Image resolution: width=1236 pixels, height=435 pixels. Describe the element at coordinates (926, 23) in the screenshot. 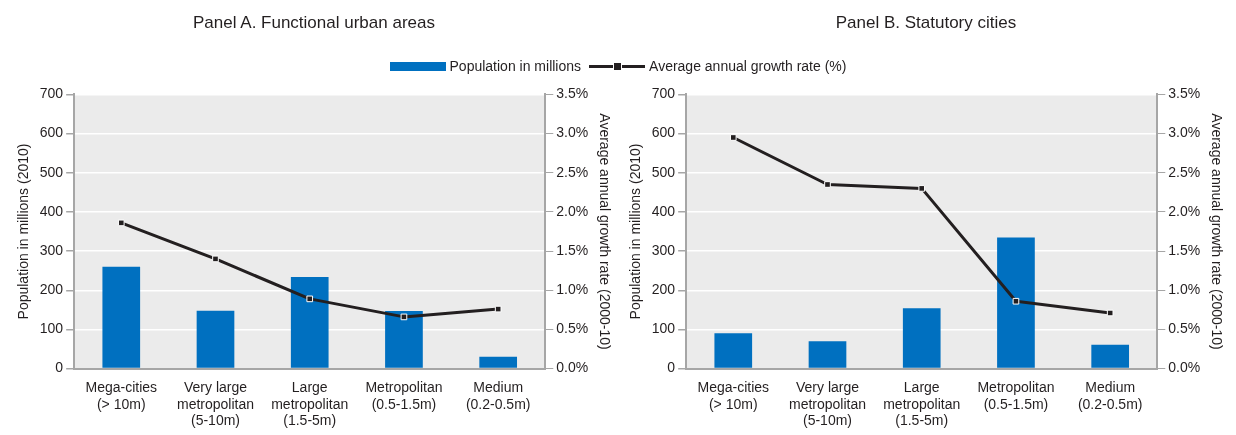

I see `chart-title: Panel B. Statutory cities` at that location.